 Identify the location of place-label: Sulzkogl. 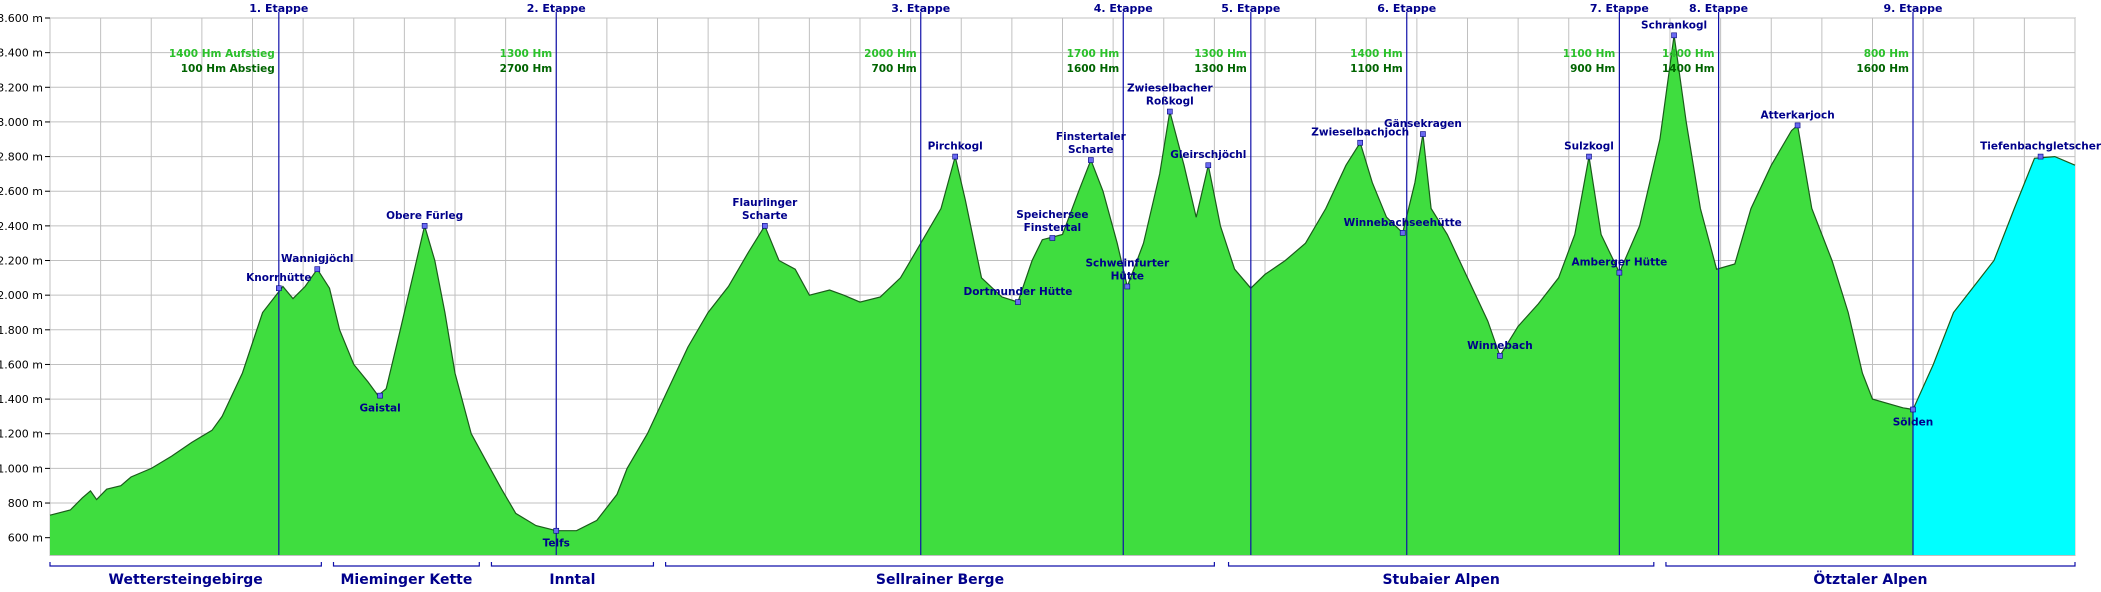
(1589, 147).